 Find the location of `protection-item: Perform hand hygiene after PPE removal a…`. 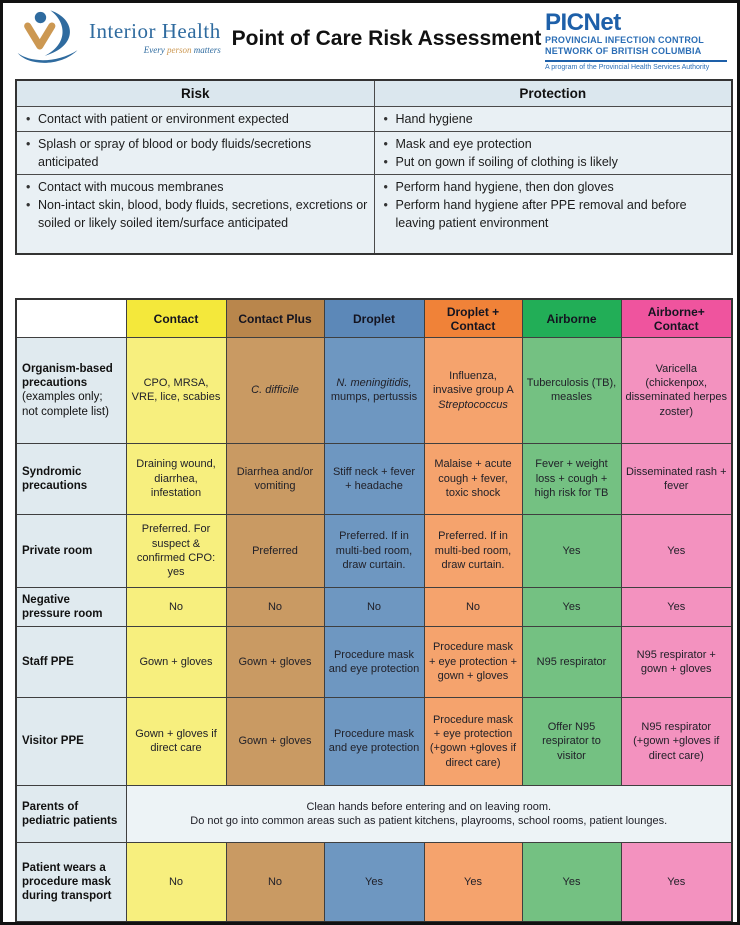

protection-item: Perform hand hygiene after PPE removal a… is located at coordinates (552, 214).